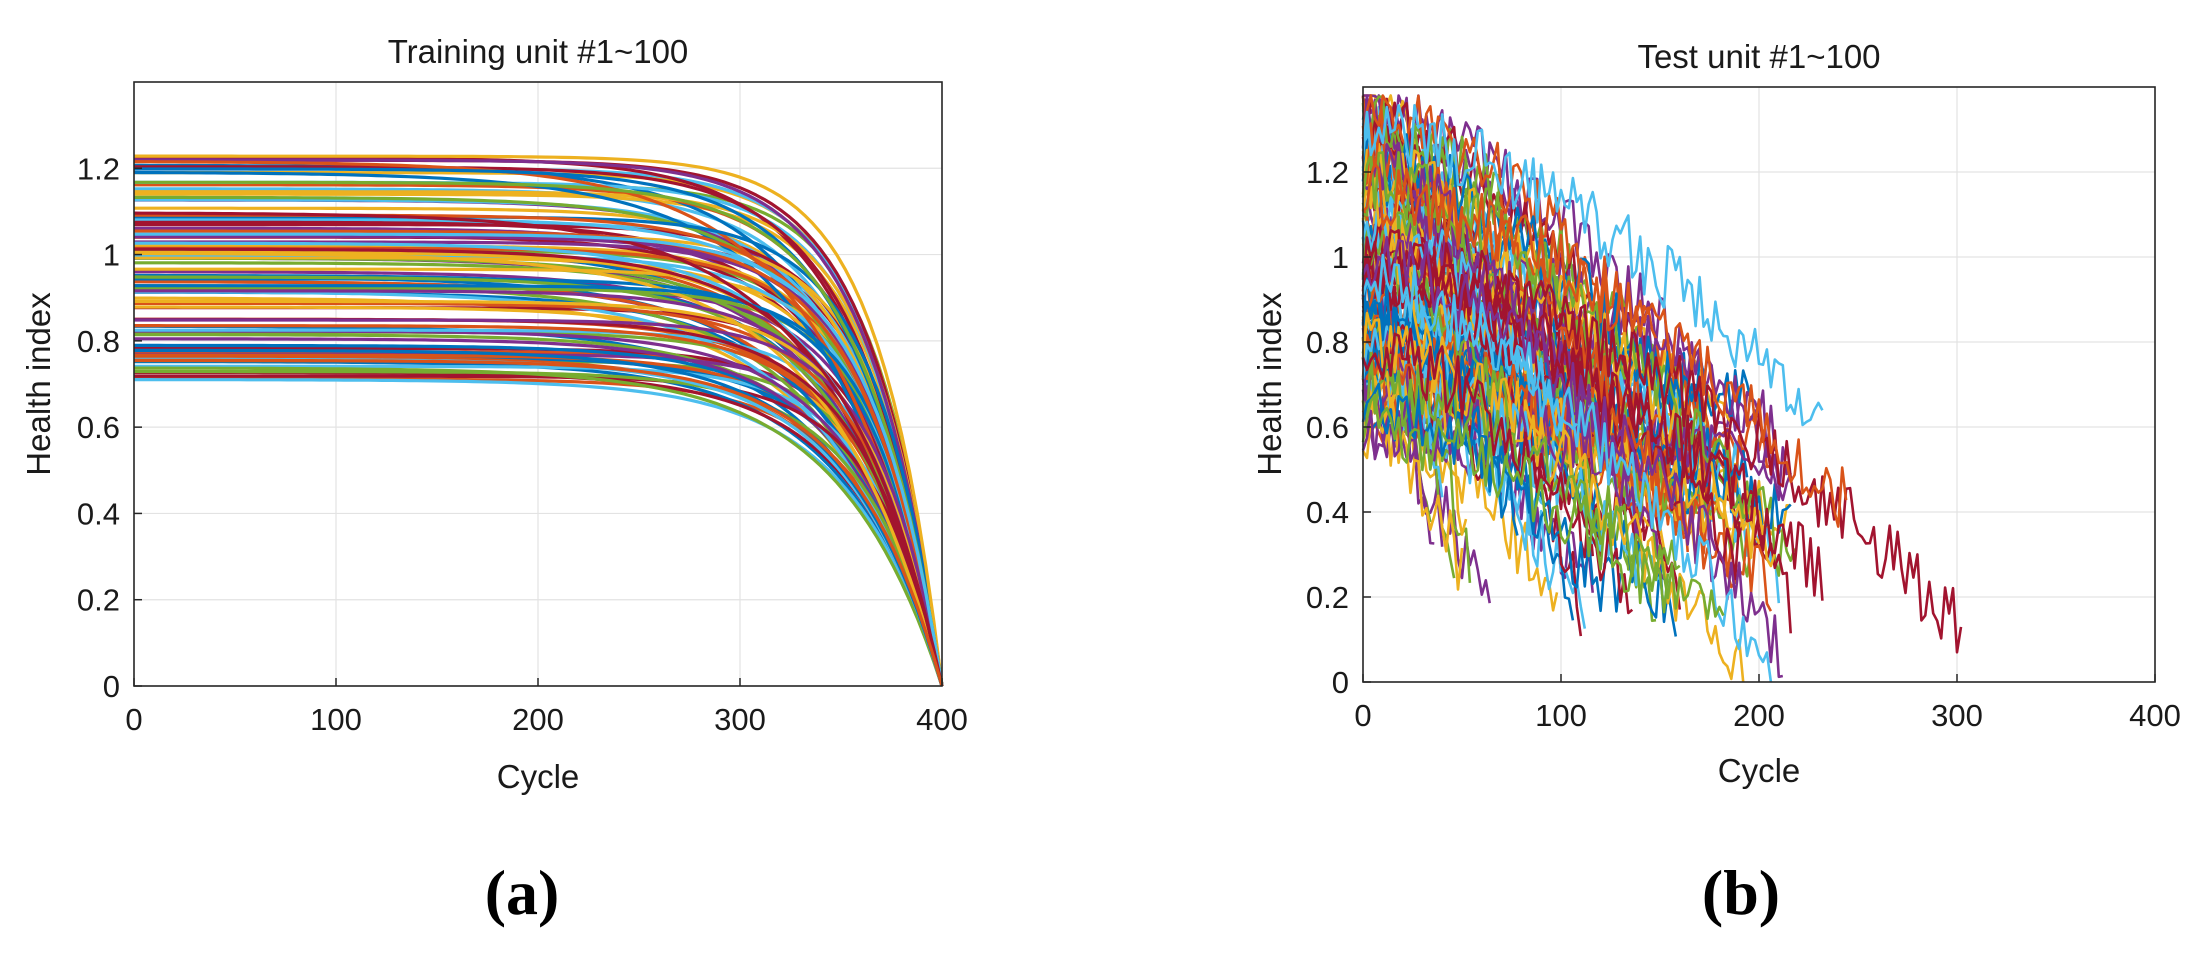 This screenshot has width=2198, height=956. What do you see at coordinates (1269, 384) in the screenshot?
I see `chart-b-ylabel: Health index` at bounding box center [1269, 384].